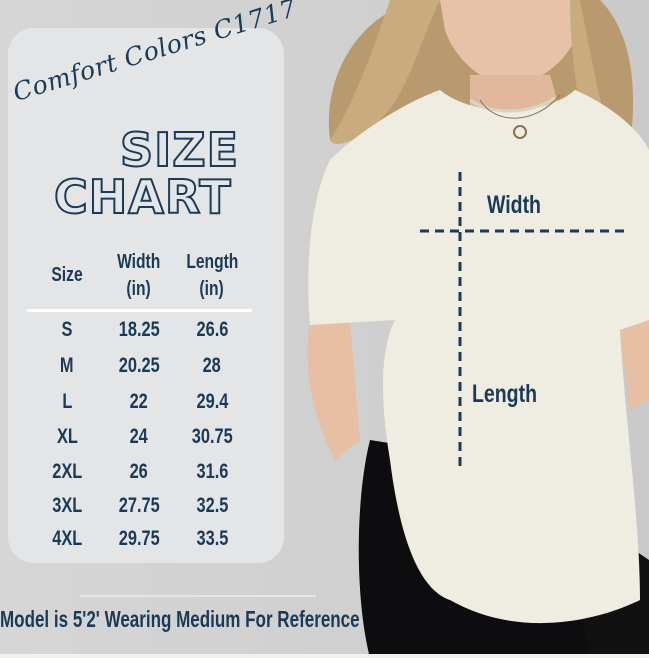 This screenshot has height=658, width=649. Describe the element at coordinates (139, 365) in the screenshot. I see `width-cell: 20.25` at that location.